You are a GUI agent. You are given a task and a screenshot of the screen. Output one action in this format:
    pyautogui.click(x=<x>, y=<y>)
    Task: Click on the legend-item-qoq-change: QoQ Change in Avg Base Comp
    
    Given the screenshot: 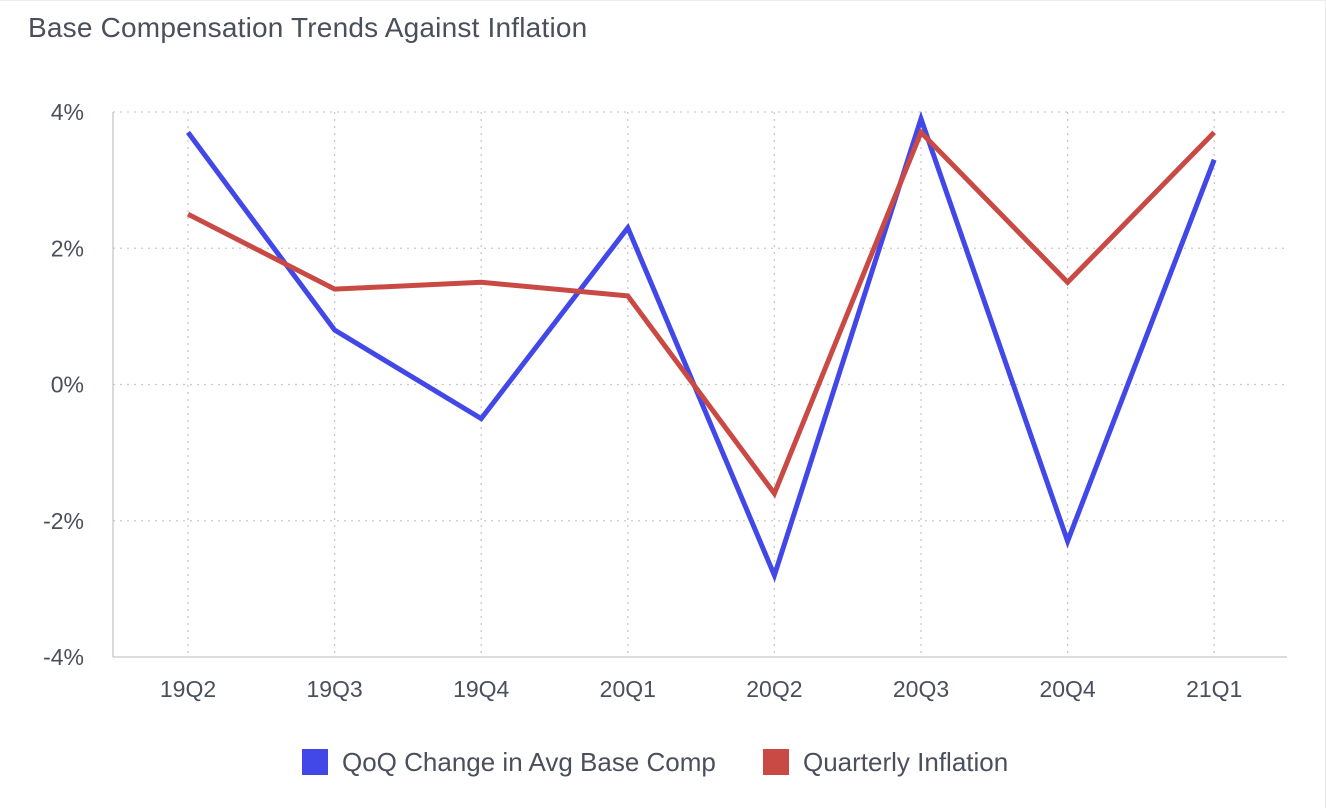 What is the action you would take?
    pyautogui.click(x=509, y=762)
    